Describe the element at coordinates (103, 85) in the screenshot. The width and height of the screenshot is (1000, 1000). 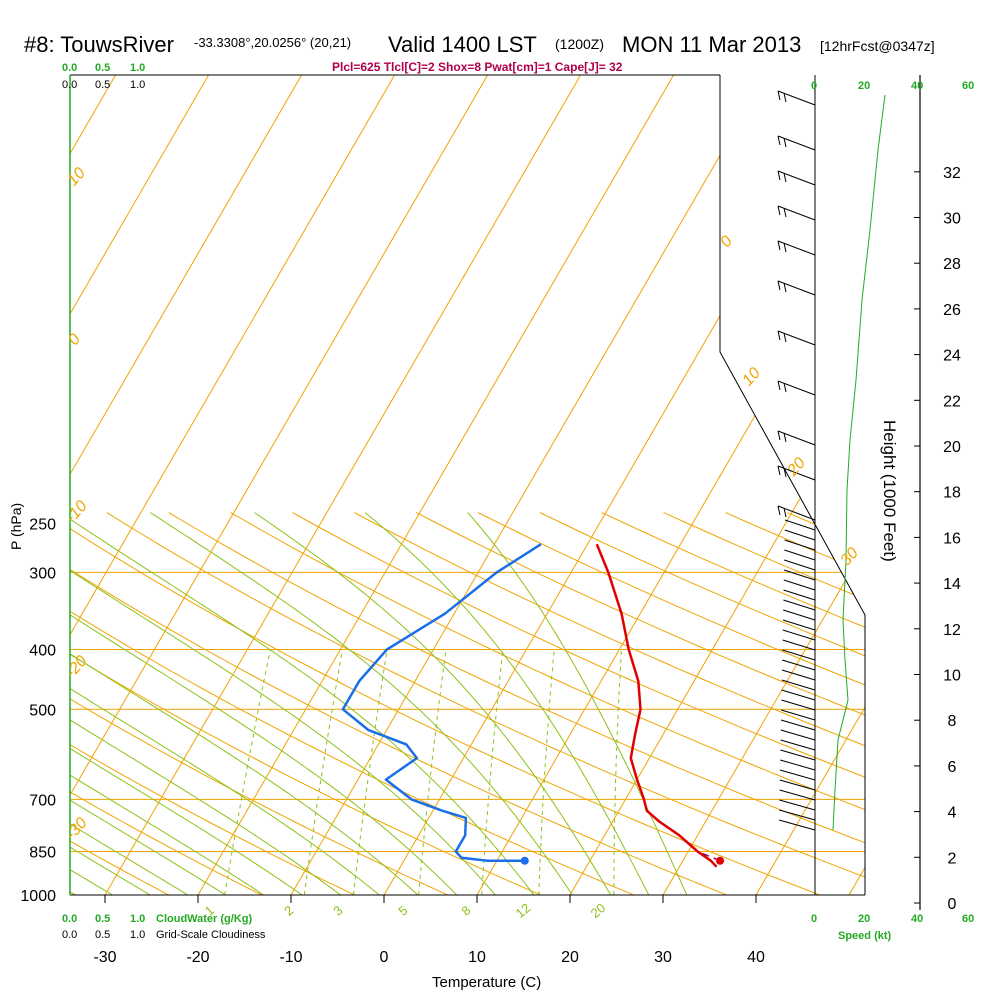
I see `cloudiness-scale-top: 0.0 0.5 1.0` at that location.